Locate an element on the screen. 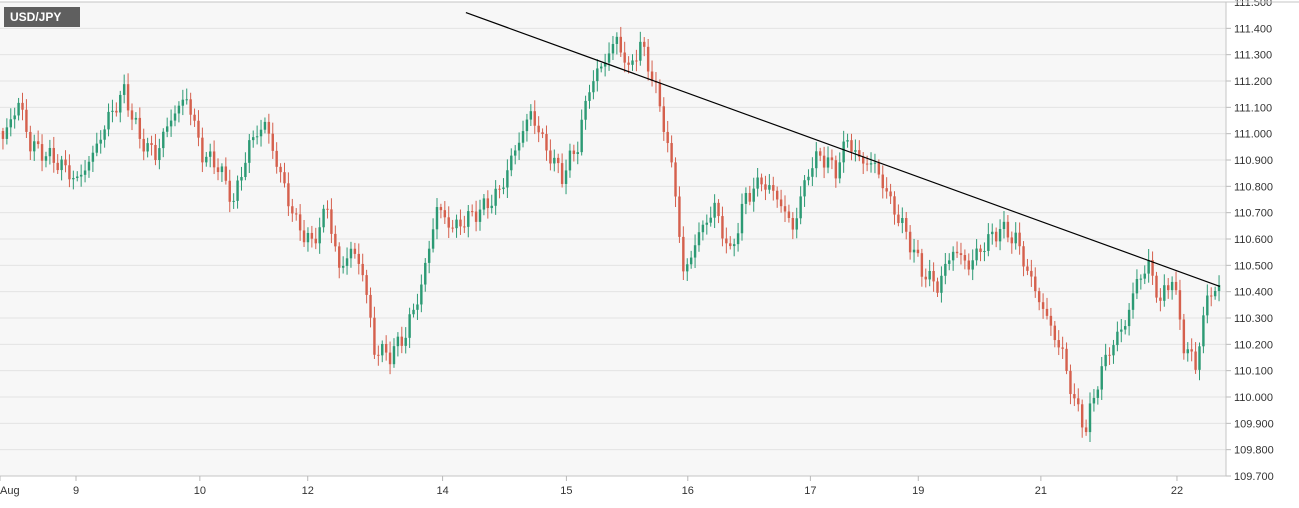 This screenshot has width=1299, height=508. y-tick-label: 111.000 is located at coordinates (1253, 135).